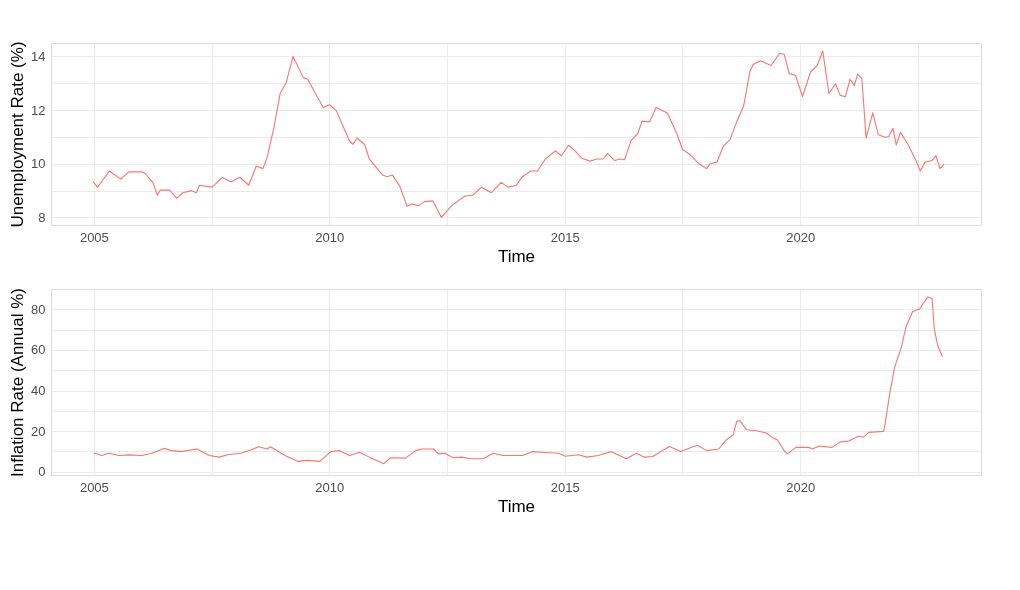 The height and width of the screenshot is (590, 1020). Describe the element at coordinates (38, 309) in the screenshot. I see `y-tick-label: 80` at that location.